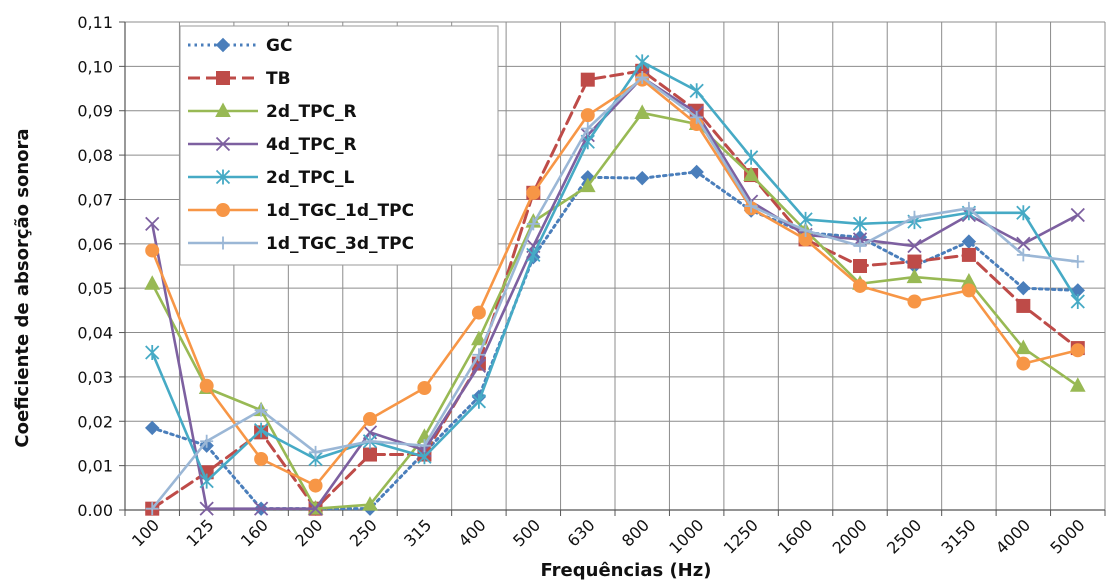 The width and height of the screenshot is (1114, 580). I want to click on legend-item-1d-tgc-3d-tpc: 1d_TGC_3d_TPC, so click(301, 244).